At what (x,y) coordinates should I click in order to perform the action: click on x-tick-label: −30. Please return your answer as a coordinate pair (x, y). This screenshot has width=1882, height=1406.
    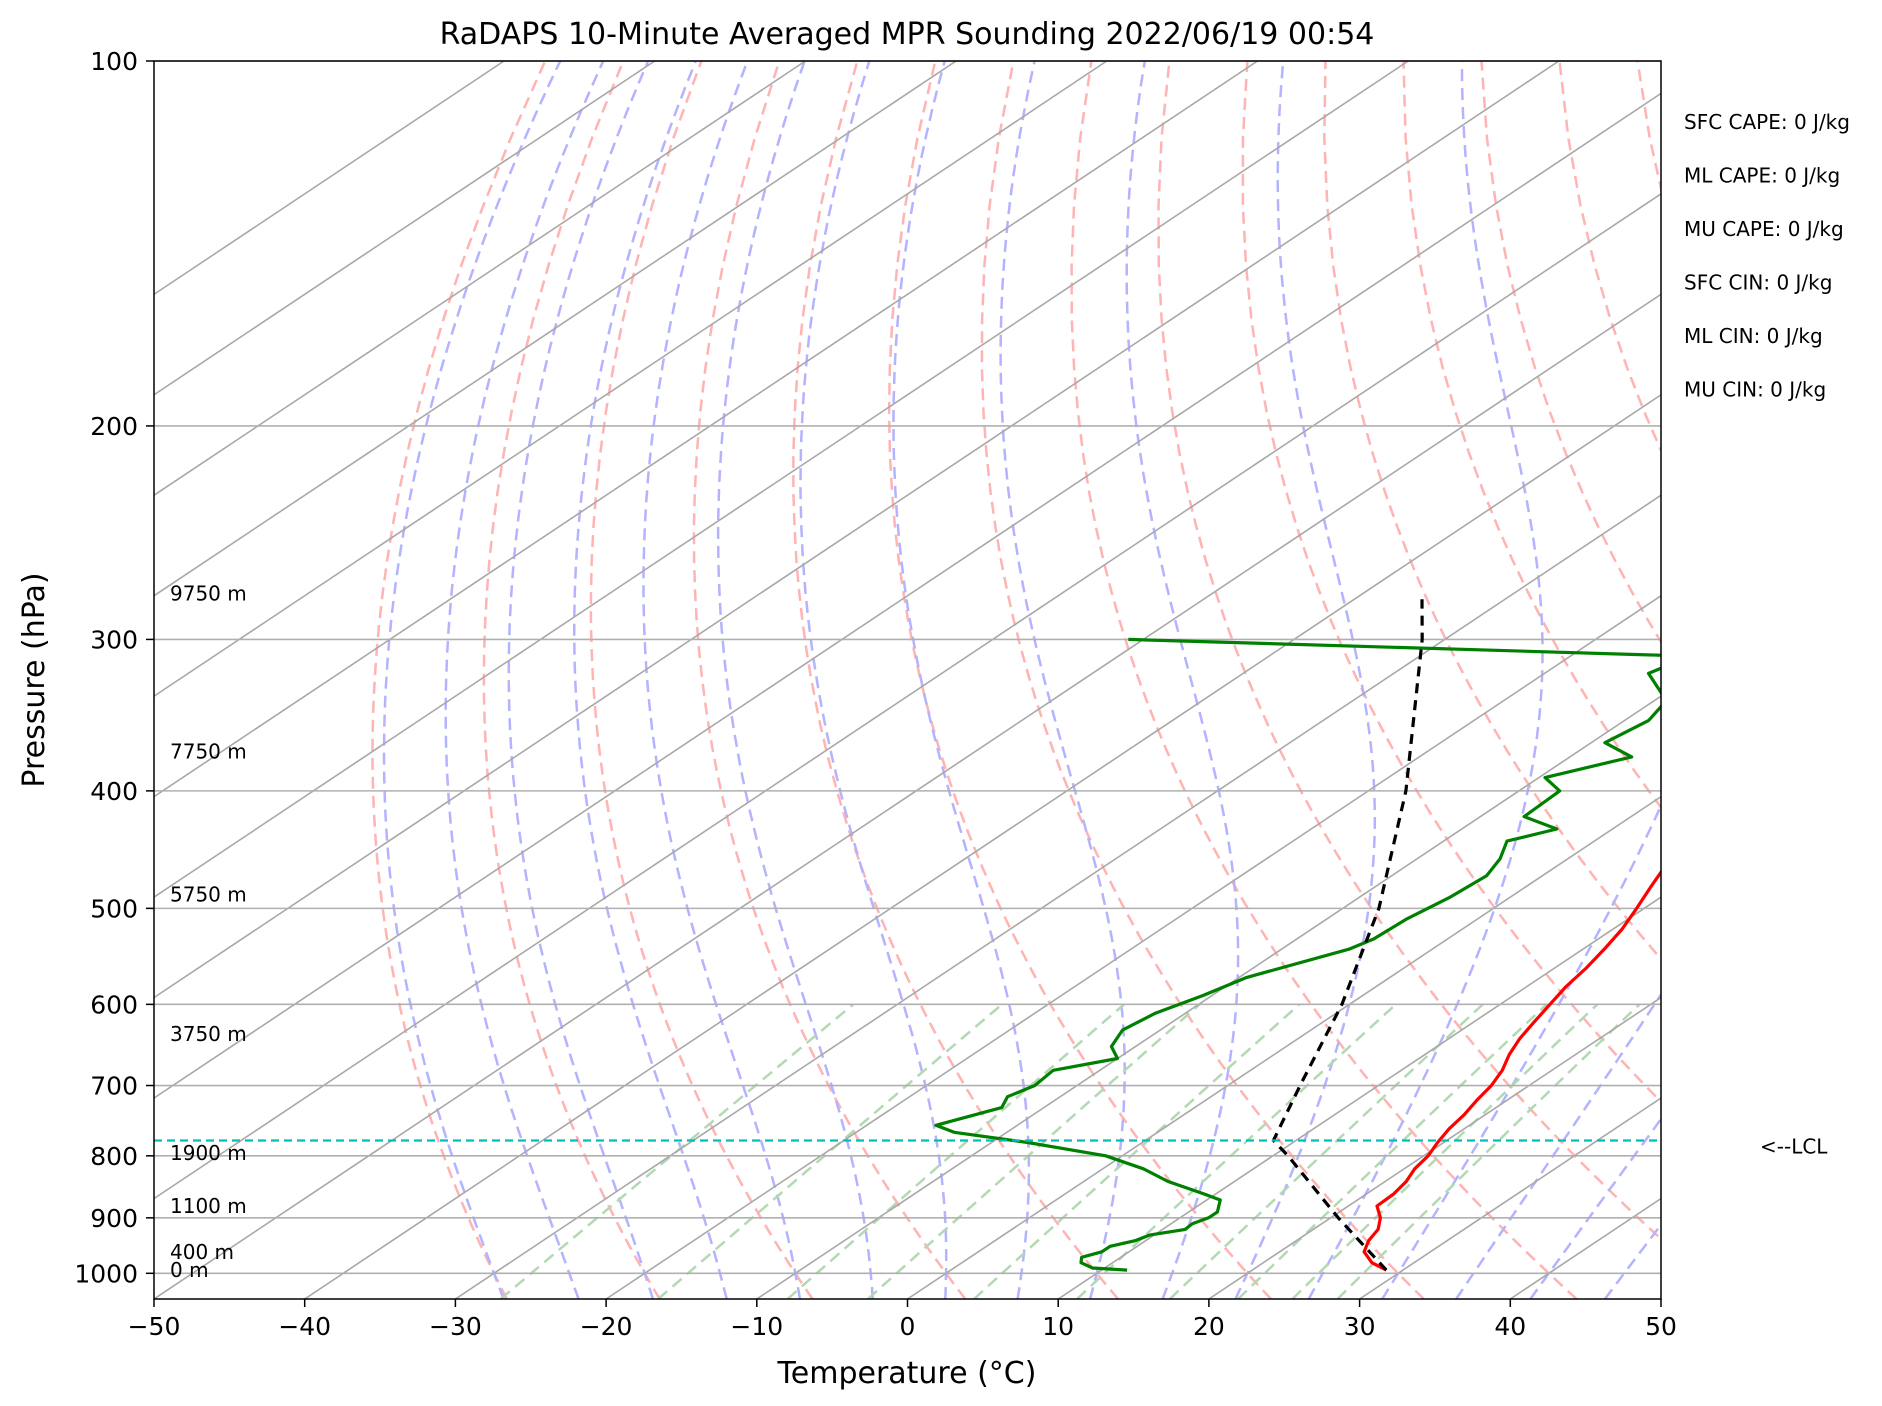
    Looking at the image, I should click on (455, 1326).